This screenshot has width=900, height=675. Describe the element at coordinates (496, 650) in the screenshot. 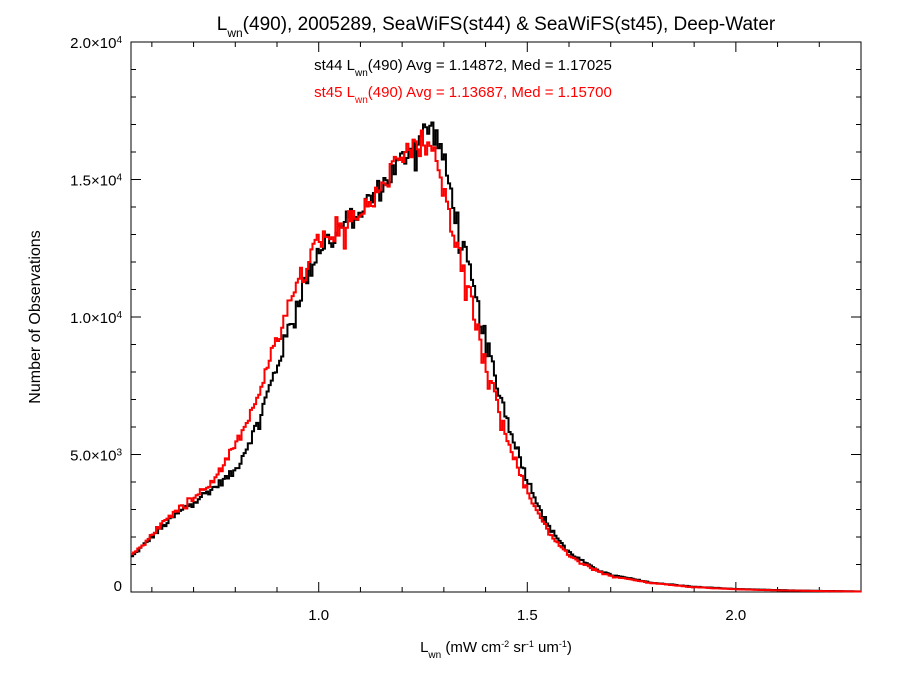

I see `x-axis-title: Lwn (mW cm-2 sr-1 um-1)` at that location.